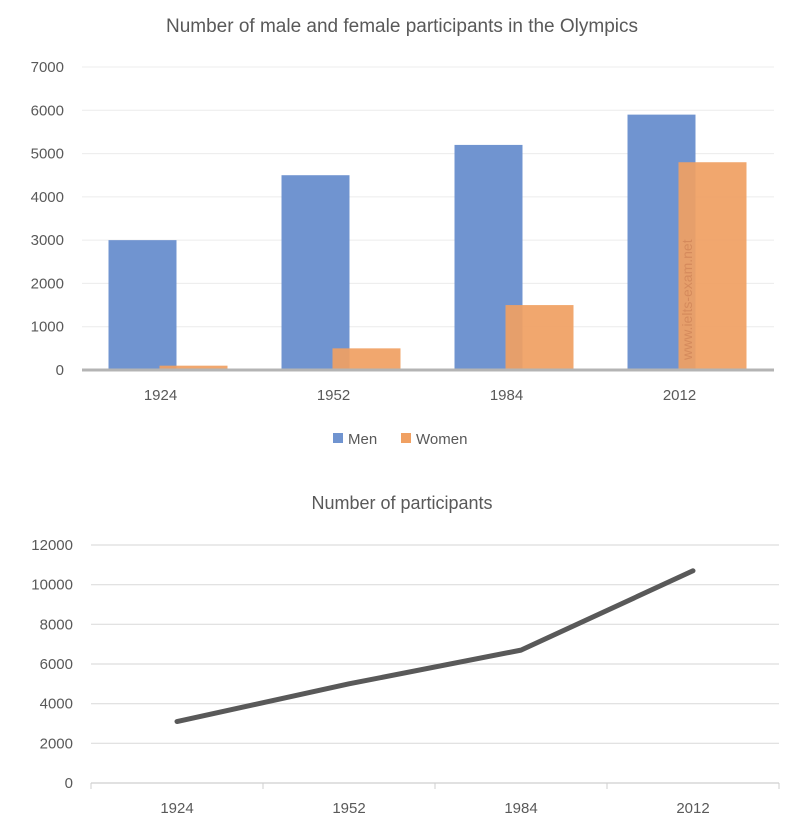 This screenshot has width=800, height=831. What do you see at coordinates (142, 305) in the screenshot?
I see `bar-men-1924` at bounding box center [142, 305].